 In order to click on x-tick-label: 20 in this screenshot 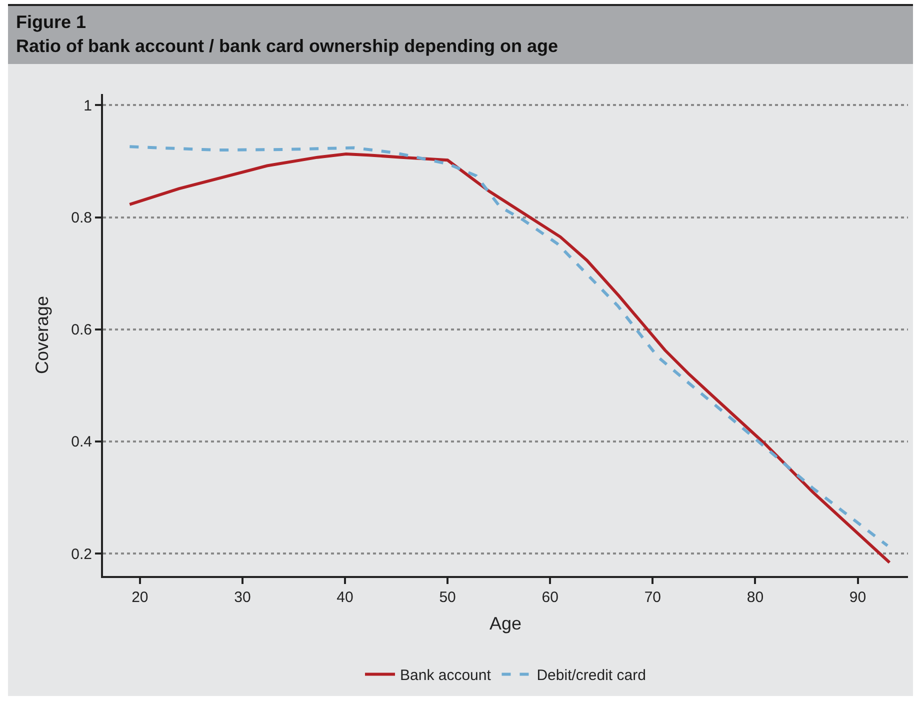, I will do `click(140, 597)`.